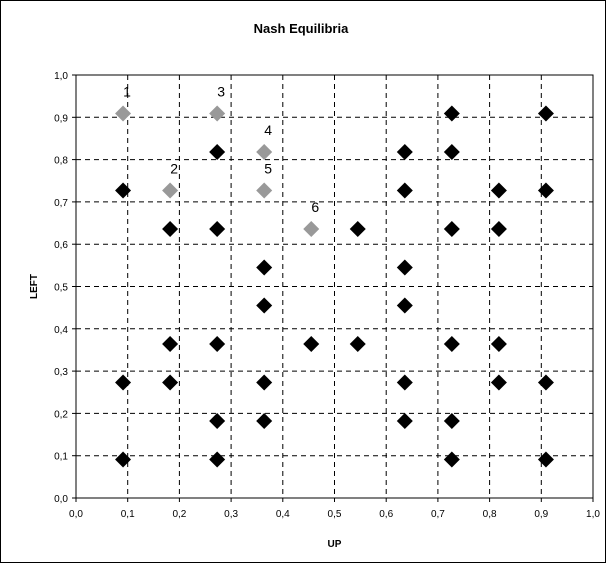 This screenshot has width=608, height=565. What do you see at coordinates (127, 91) in the screenshot?
I see `point-label: 1` at bounding box center [127, 91].